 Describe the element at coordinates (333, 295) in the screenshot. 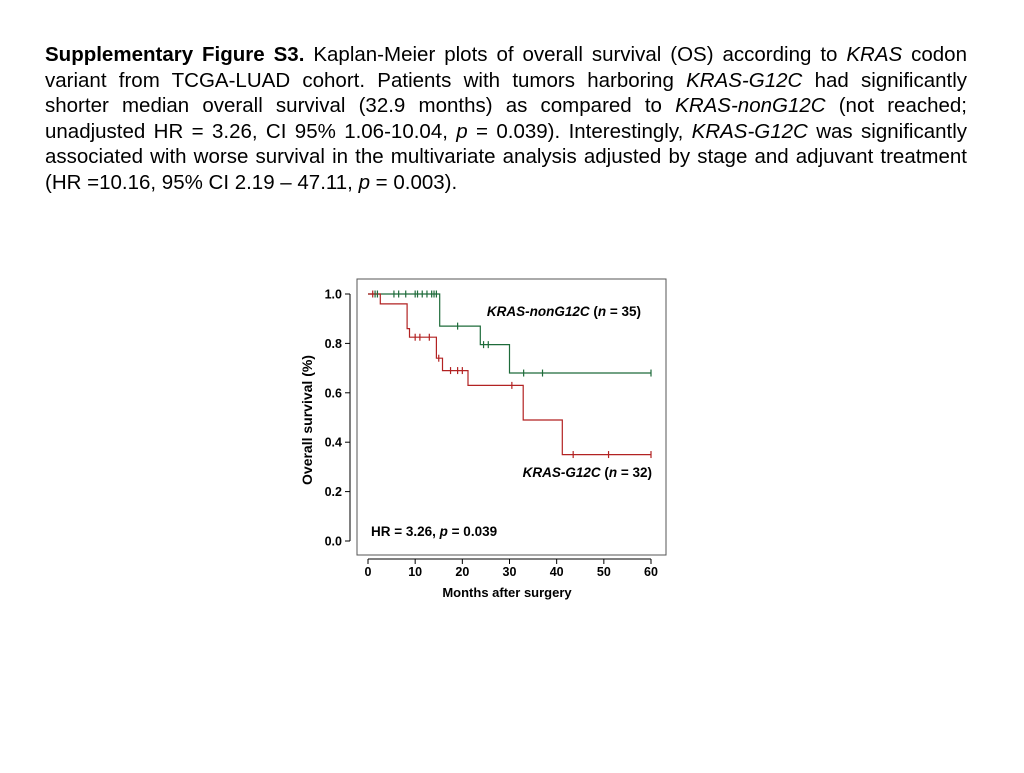

I see `y-tick-label: 1.0` at that location.